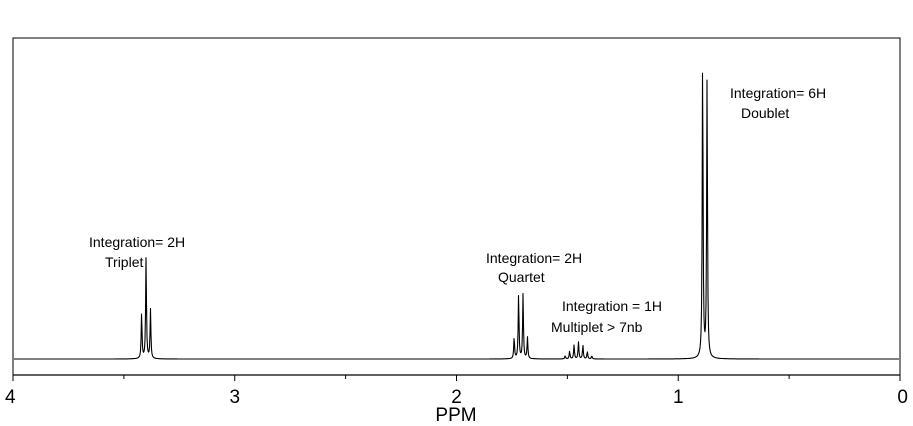 This screenshot has width=913, height=426. Describe the element at coordinates (137, 242) in the screenshot. I see `triplet-integration-label: Integration= 2H` at that location.